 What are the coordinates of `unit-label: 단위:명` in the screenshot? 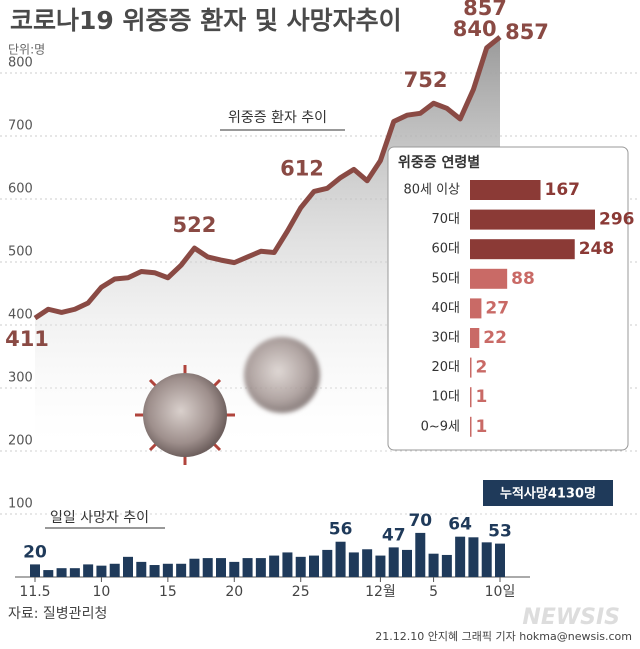 It's located at (26, 50).